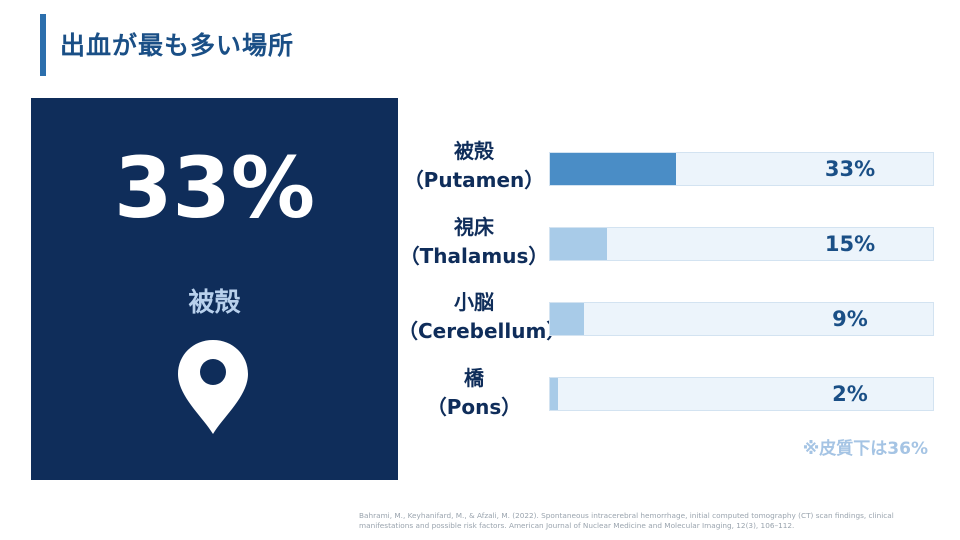  I want to click on bar-label-name: 被殻, so click(474, 151).